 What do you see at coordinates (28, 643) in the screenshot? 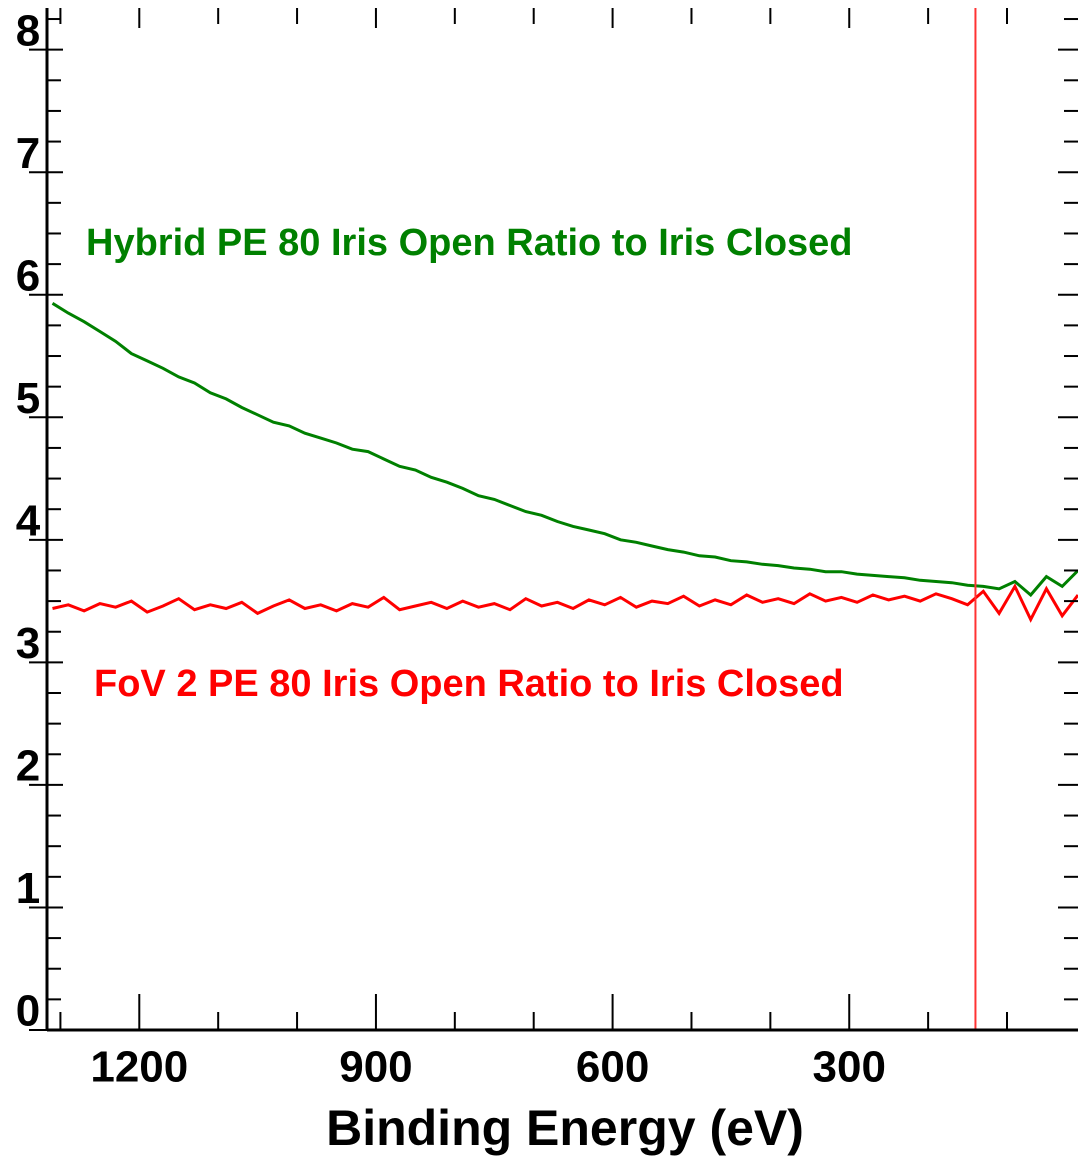
I see `y-tick-label: 3` at bounding box center [28, 643].